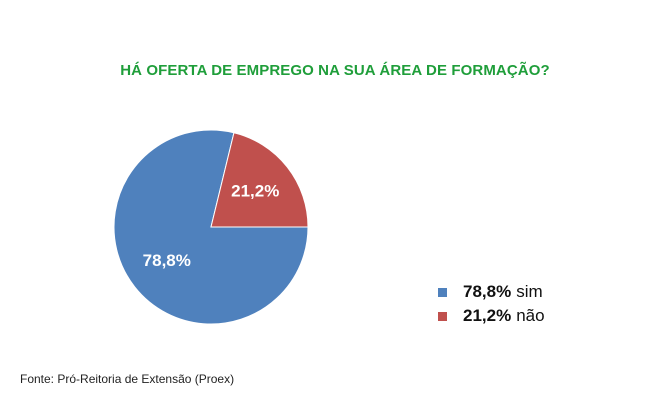 This screenshot has height=400, width=670. I want to click on pie-data-labels: 78,8% 21,2%, so click(211, 226).